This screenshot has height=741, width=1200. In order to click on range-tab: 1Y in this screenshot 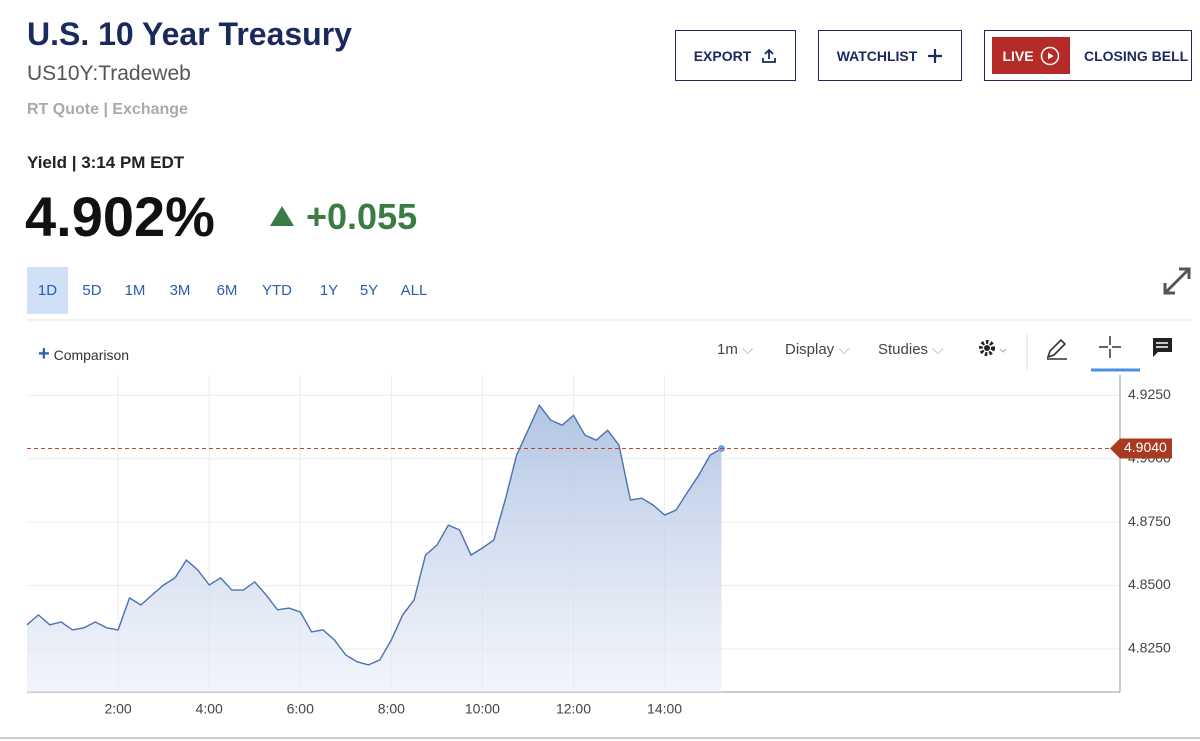, I will do `click(329, 290)`.